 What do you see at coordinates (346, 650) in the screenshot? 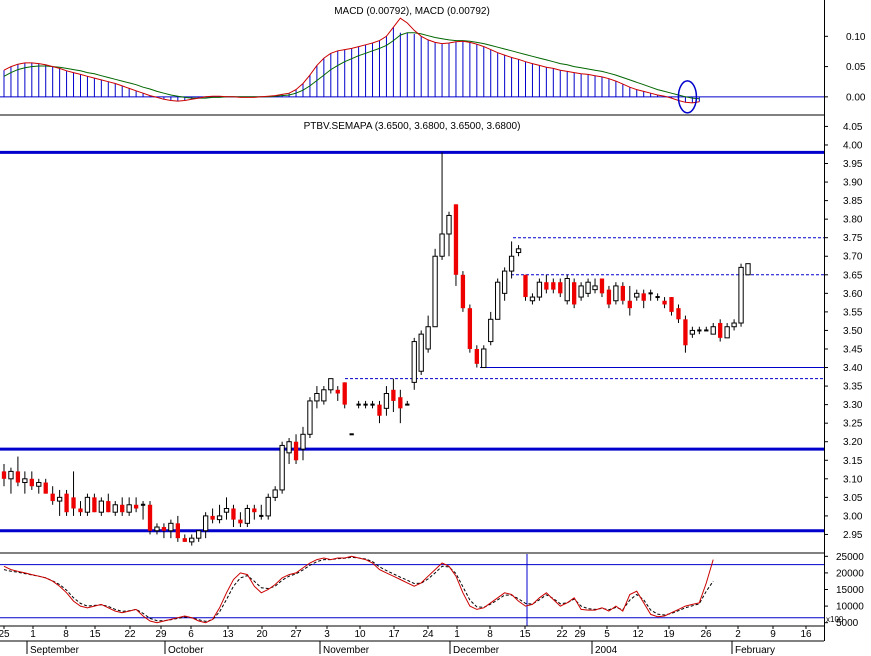
I see `x-month-label: November` at bounding box center [346, 650].